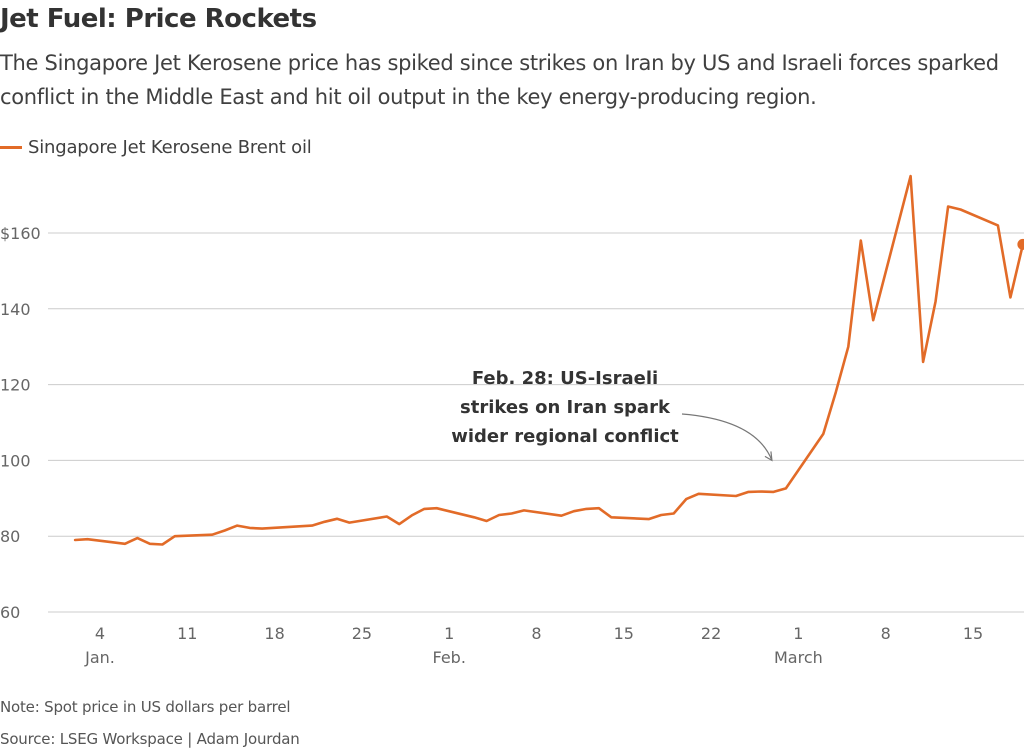  I want to click on x-tick-label-2026-01-25: 25, so click(362, 633).